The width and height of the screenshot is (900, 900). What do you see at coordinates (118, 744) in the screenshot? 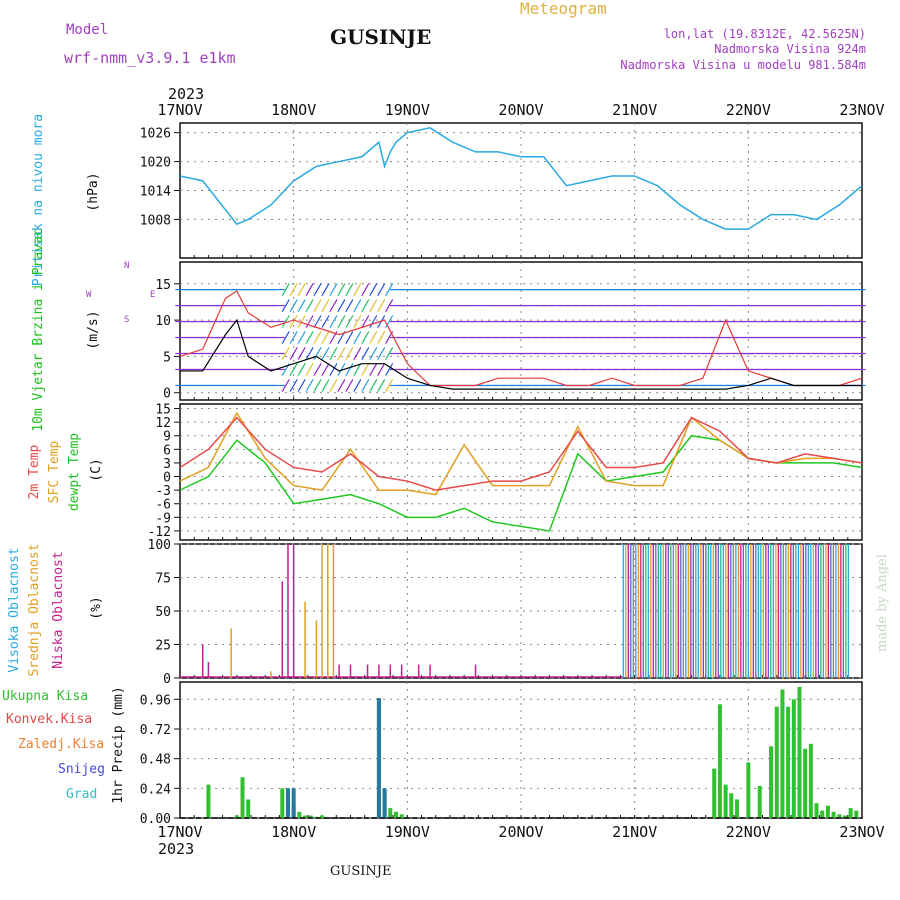
I see `precip-unit: 1hr Precip (mm)` at bounding box center [118, 744].